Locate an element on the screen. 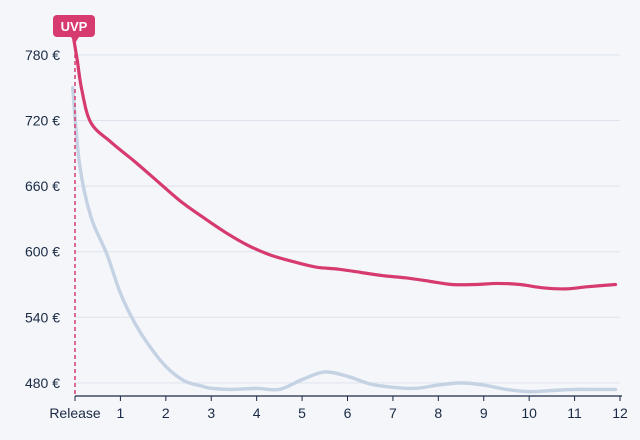 Image resolution: width=640 pixels, height=440 pixels. y-tick-label: 720 € is located at coordinates (42, 121).